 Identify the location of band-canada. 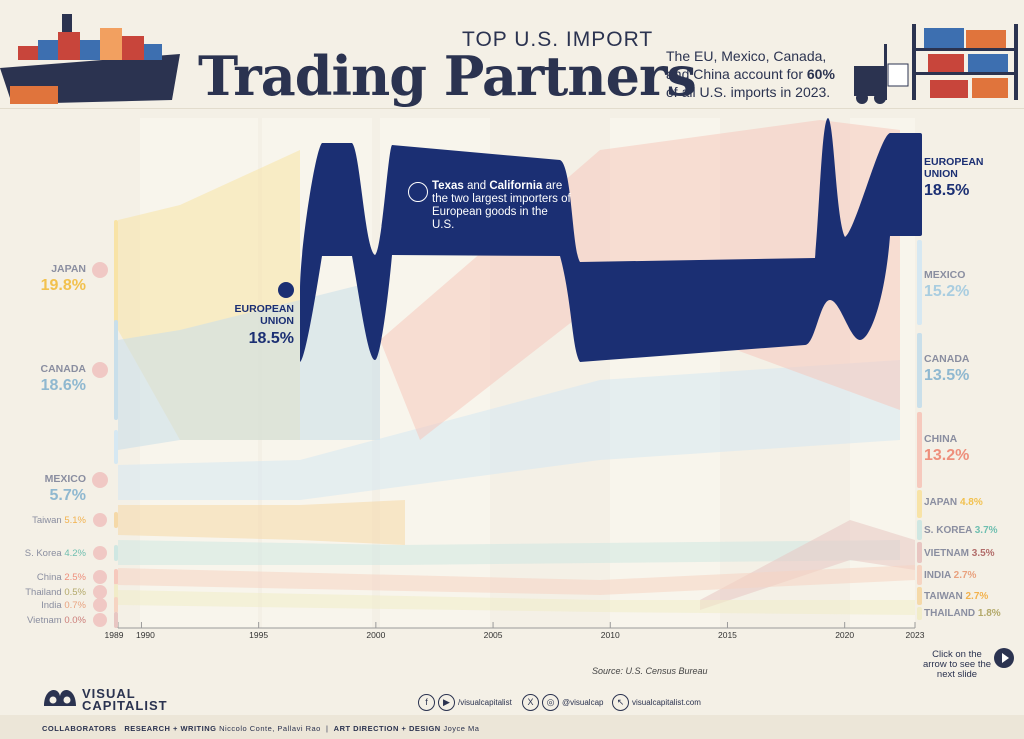
(249, 365).